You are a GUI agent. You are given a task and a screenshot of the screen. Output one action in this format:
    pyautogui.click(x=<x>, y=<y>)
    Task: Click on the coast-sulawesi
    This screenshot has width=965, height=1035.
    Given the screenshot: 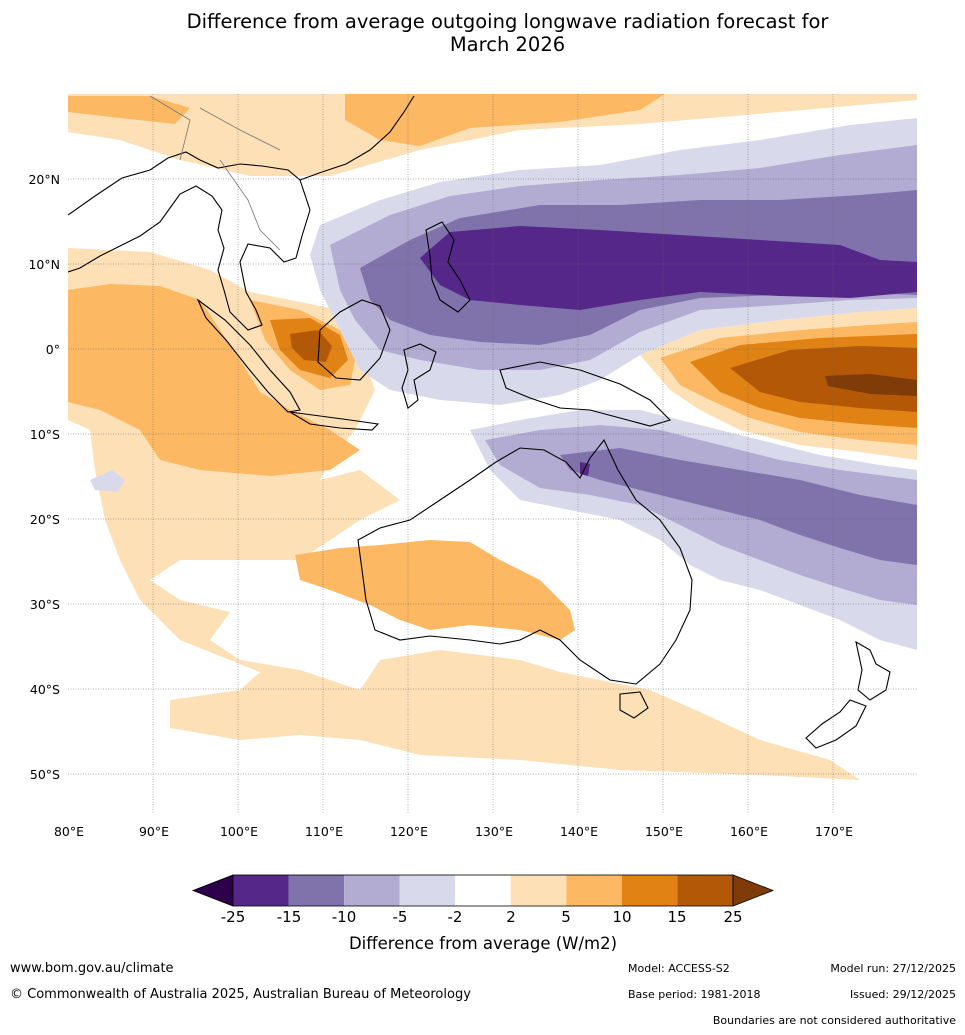 What is the action you would take?
    pyautogui.click(x=419, y=376)
    